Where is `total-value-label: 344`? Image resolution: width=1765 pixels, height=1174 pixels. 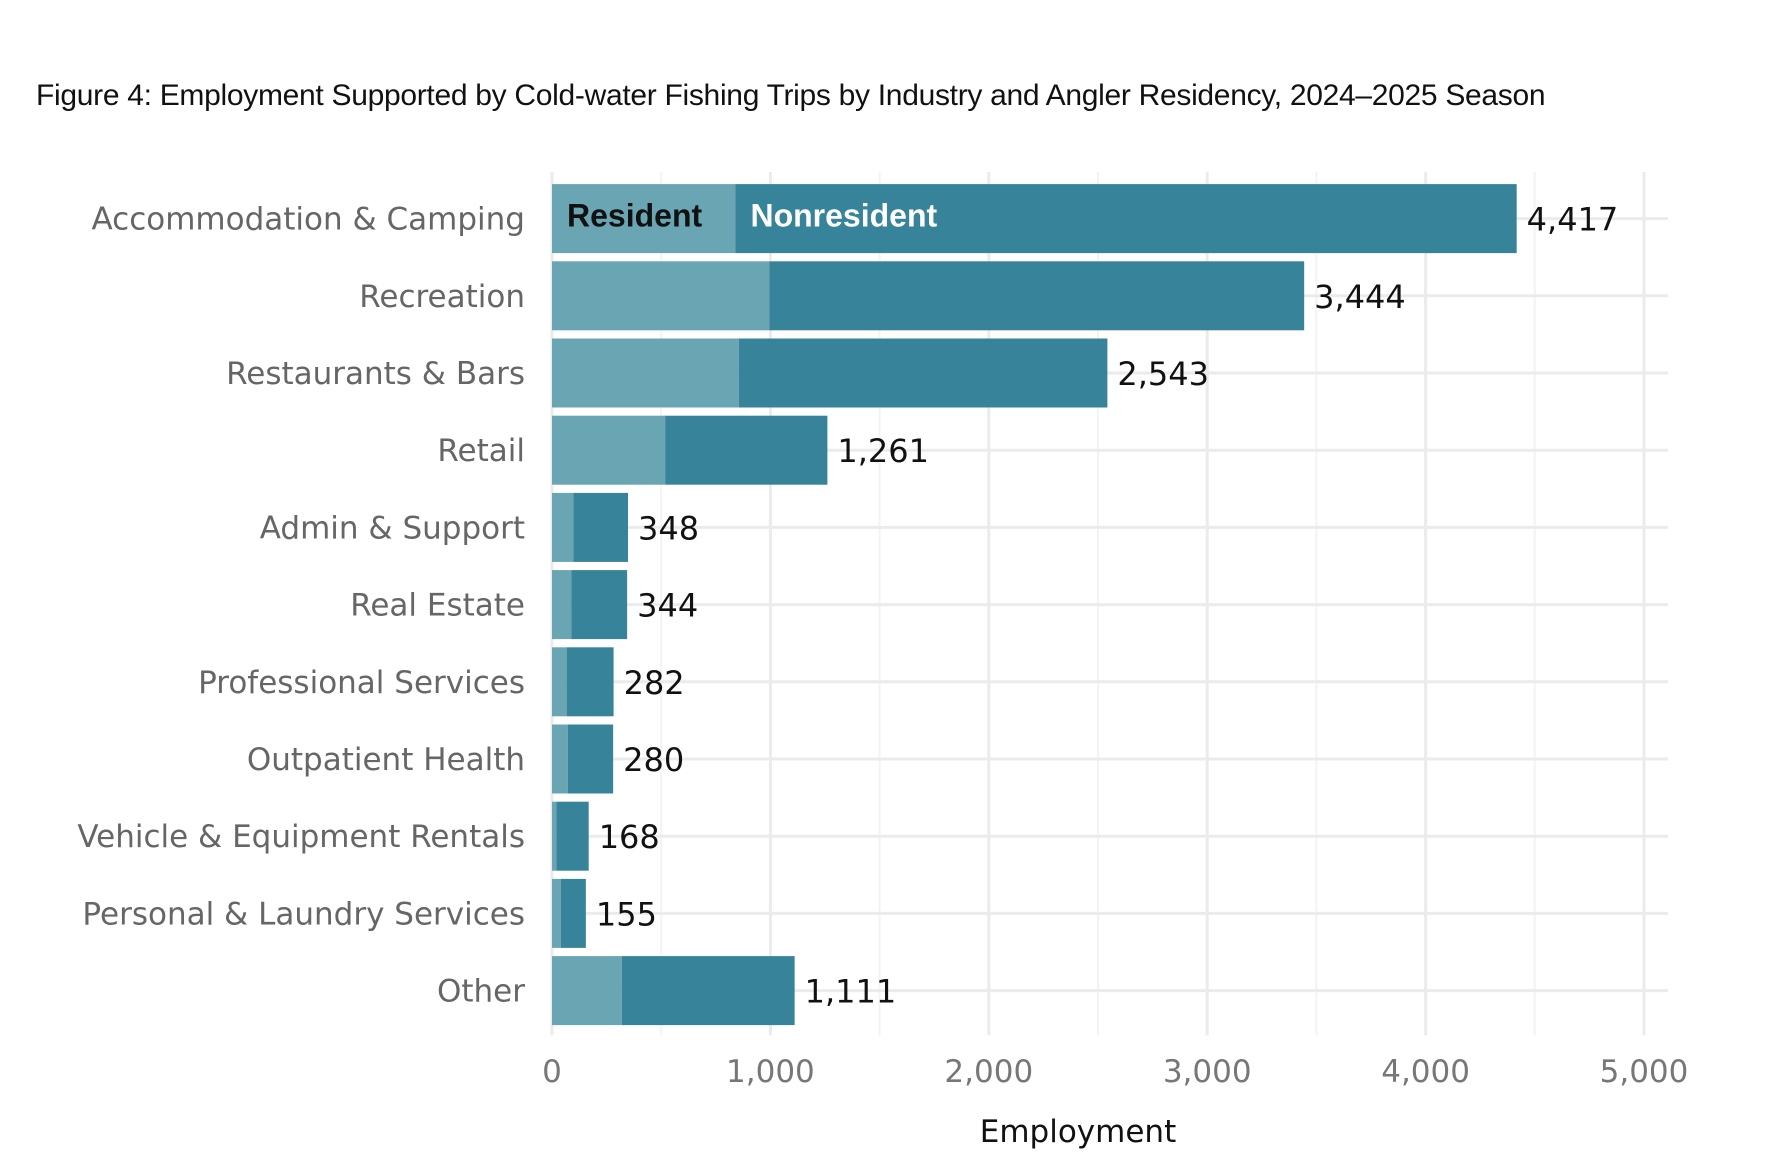
total-value-label: 344 is located at coordinates (667, 606).